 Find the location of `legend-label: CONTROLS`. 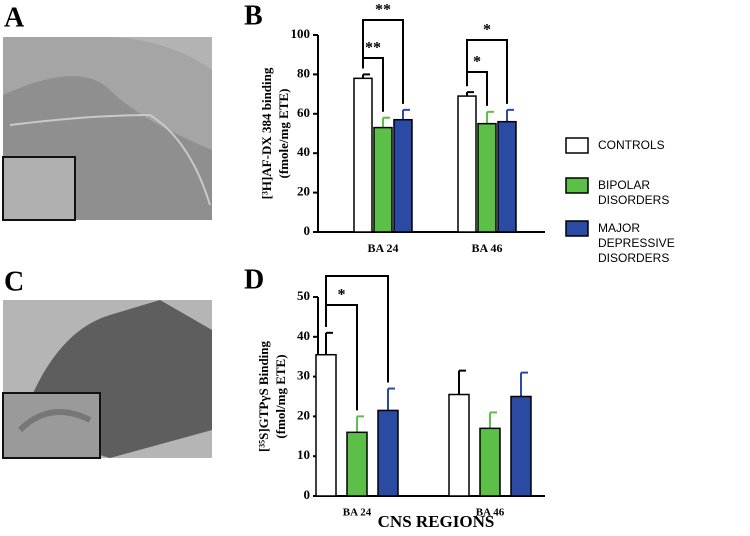

legend-label: CONTROLS is located at coordinates (631, 145).